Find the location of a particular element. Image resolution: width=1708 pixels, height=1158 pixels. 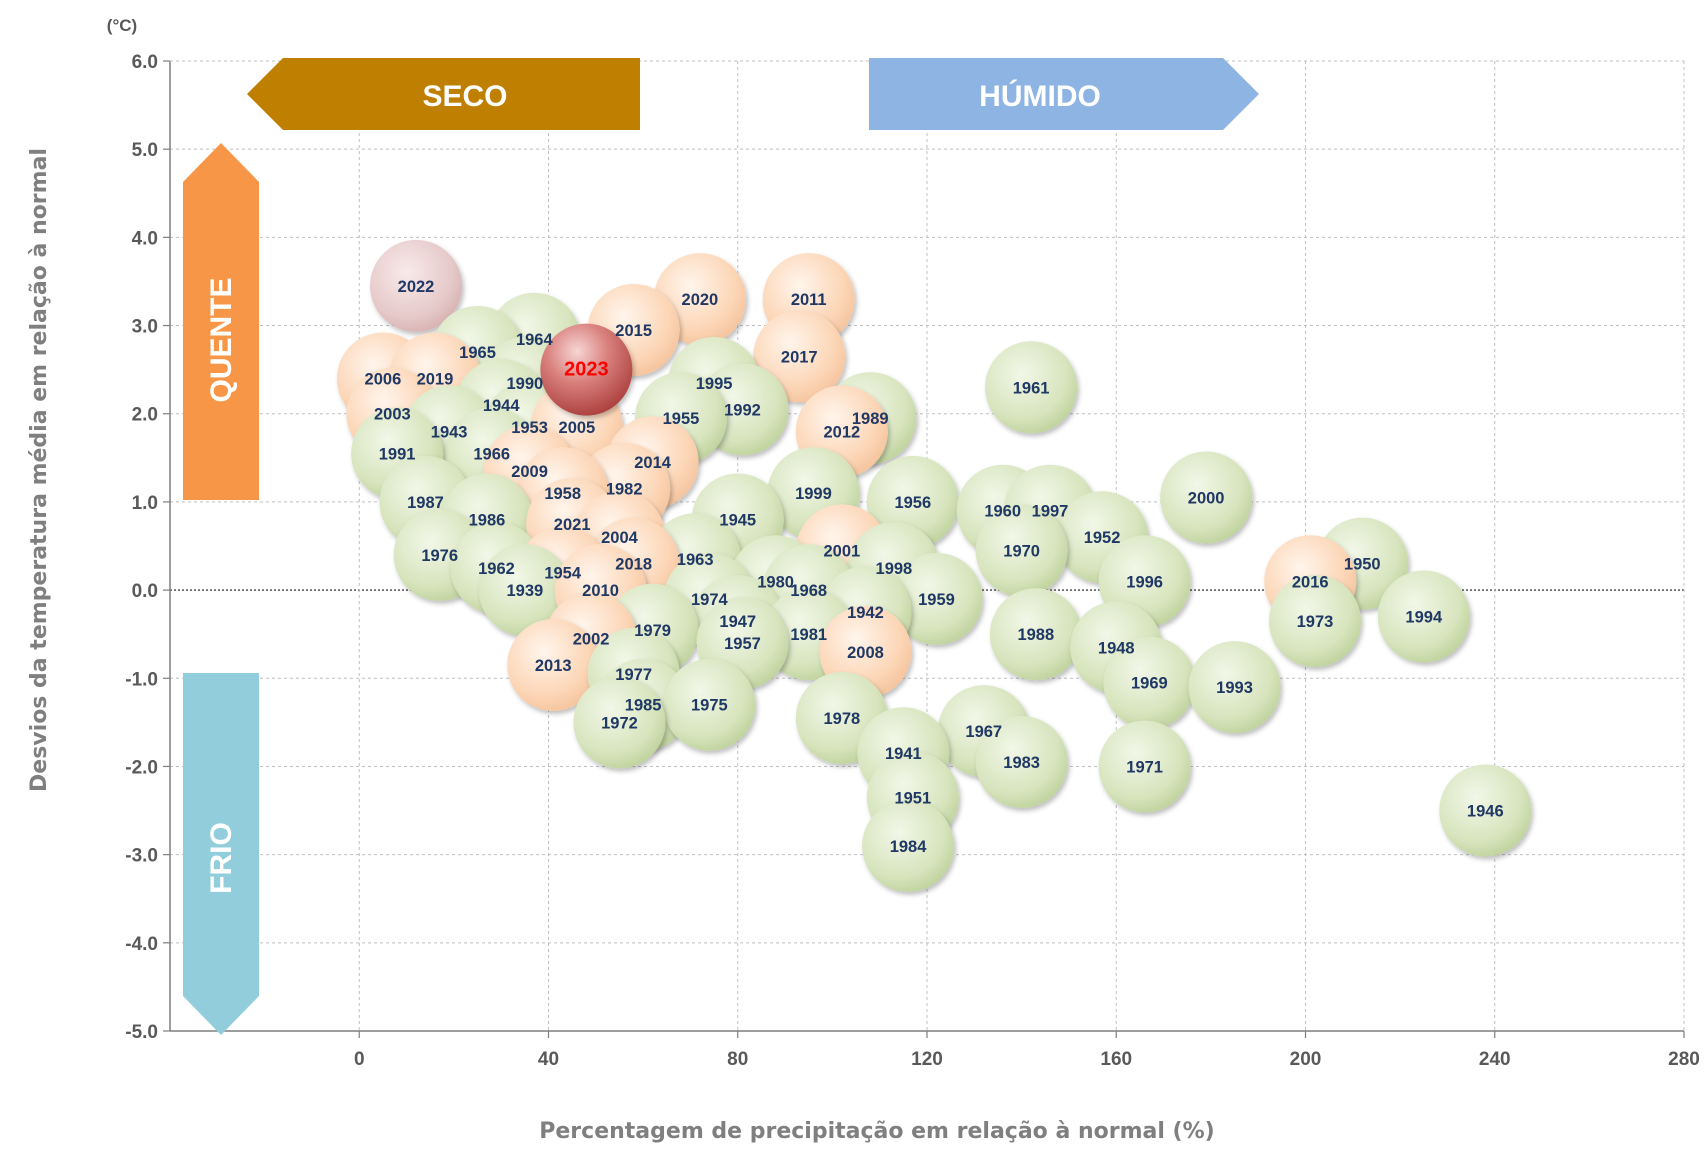

x-tick-label: 0 is located at coordinates (359, 1059).